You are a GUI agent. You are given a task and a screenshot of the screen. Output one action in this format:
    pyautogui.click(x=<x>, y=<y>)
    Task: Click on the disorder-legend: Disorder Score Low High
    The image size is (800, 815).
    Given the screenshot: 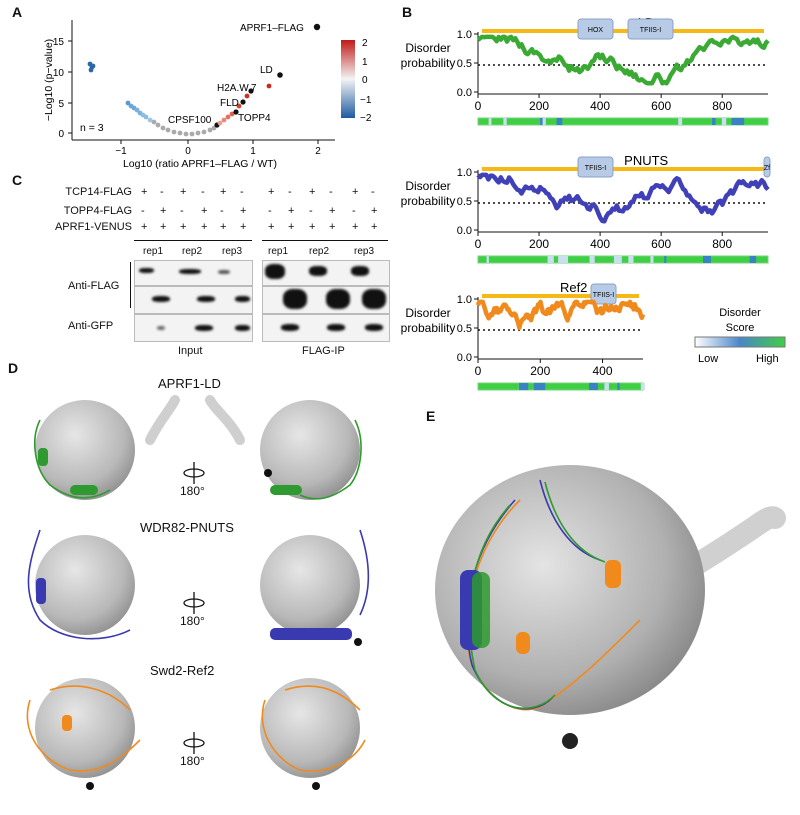 What is the action you would take?
    pyautogui.click(x=740, y=336)
    